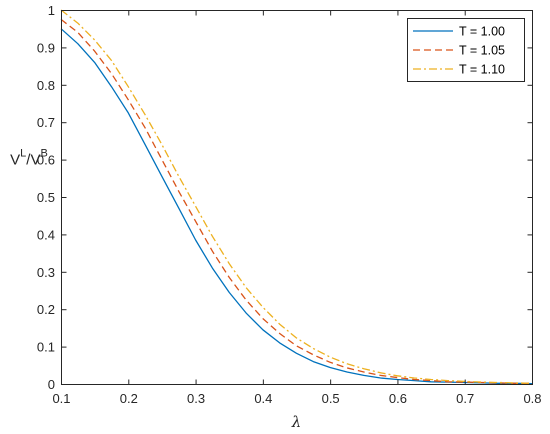  What do you see at coordinates (23, 154) in the screenshot?
I see `y-label-sup-l: L` at bounding box center [23, 154].